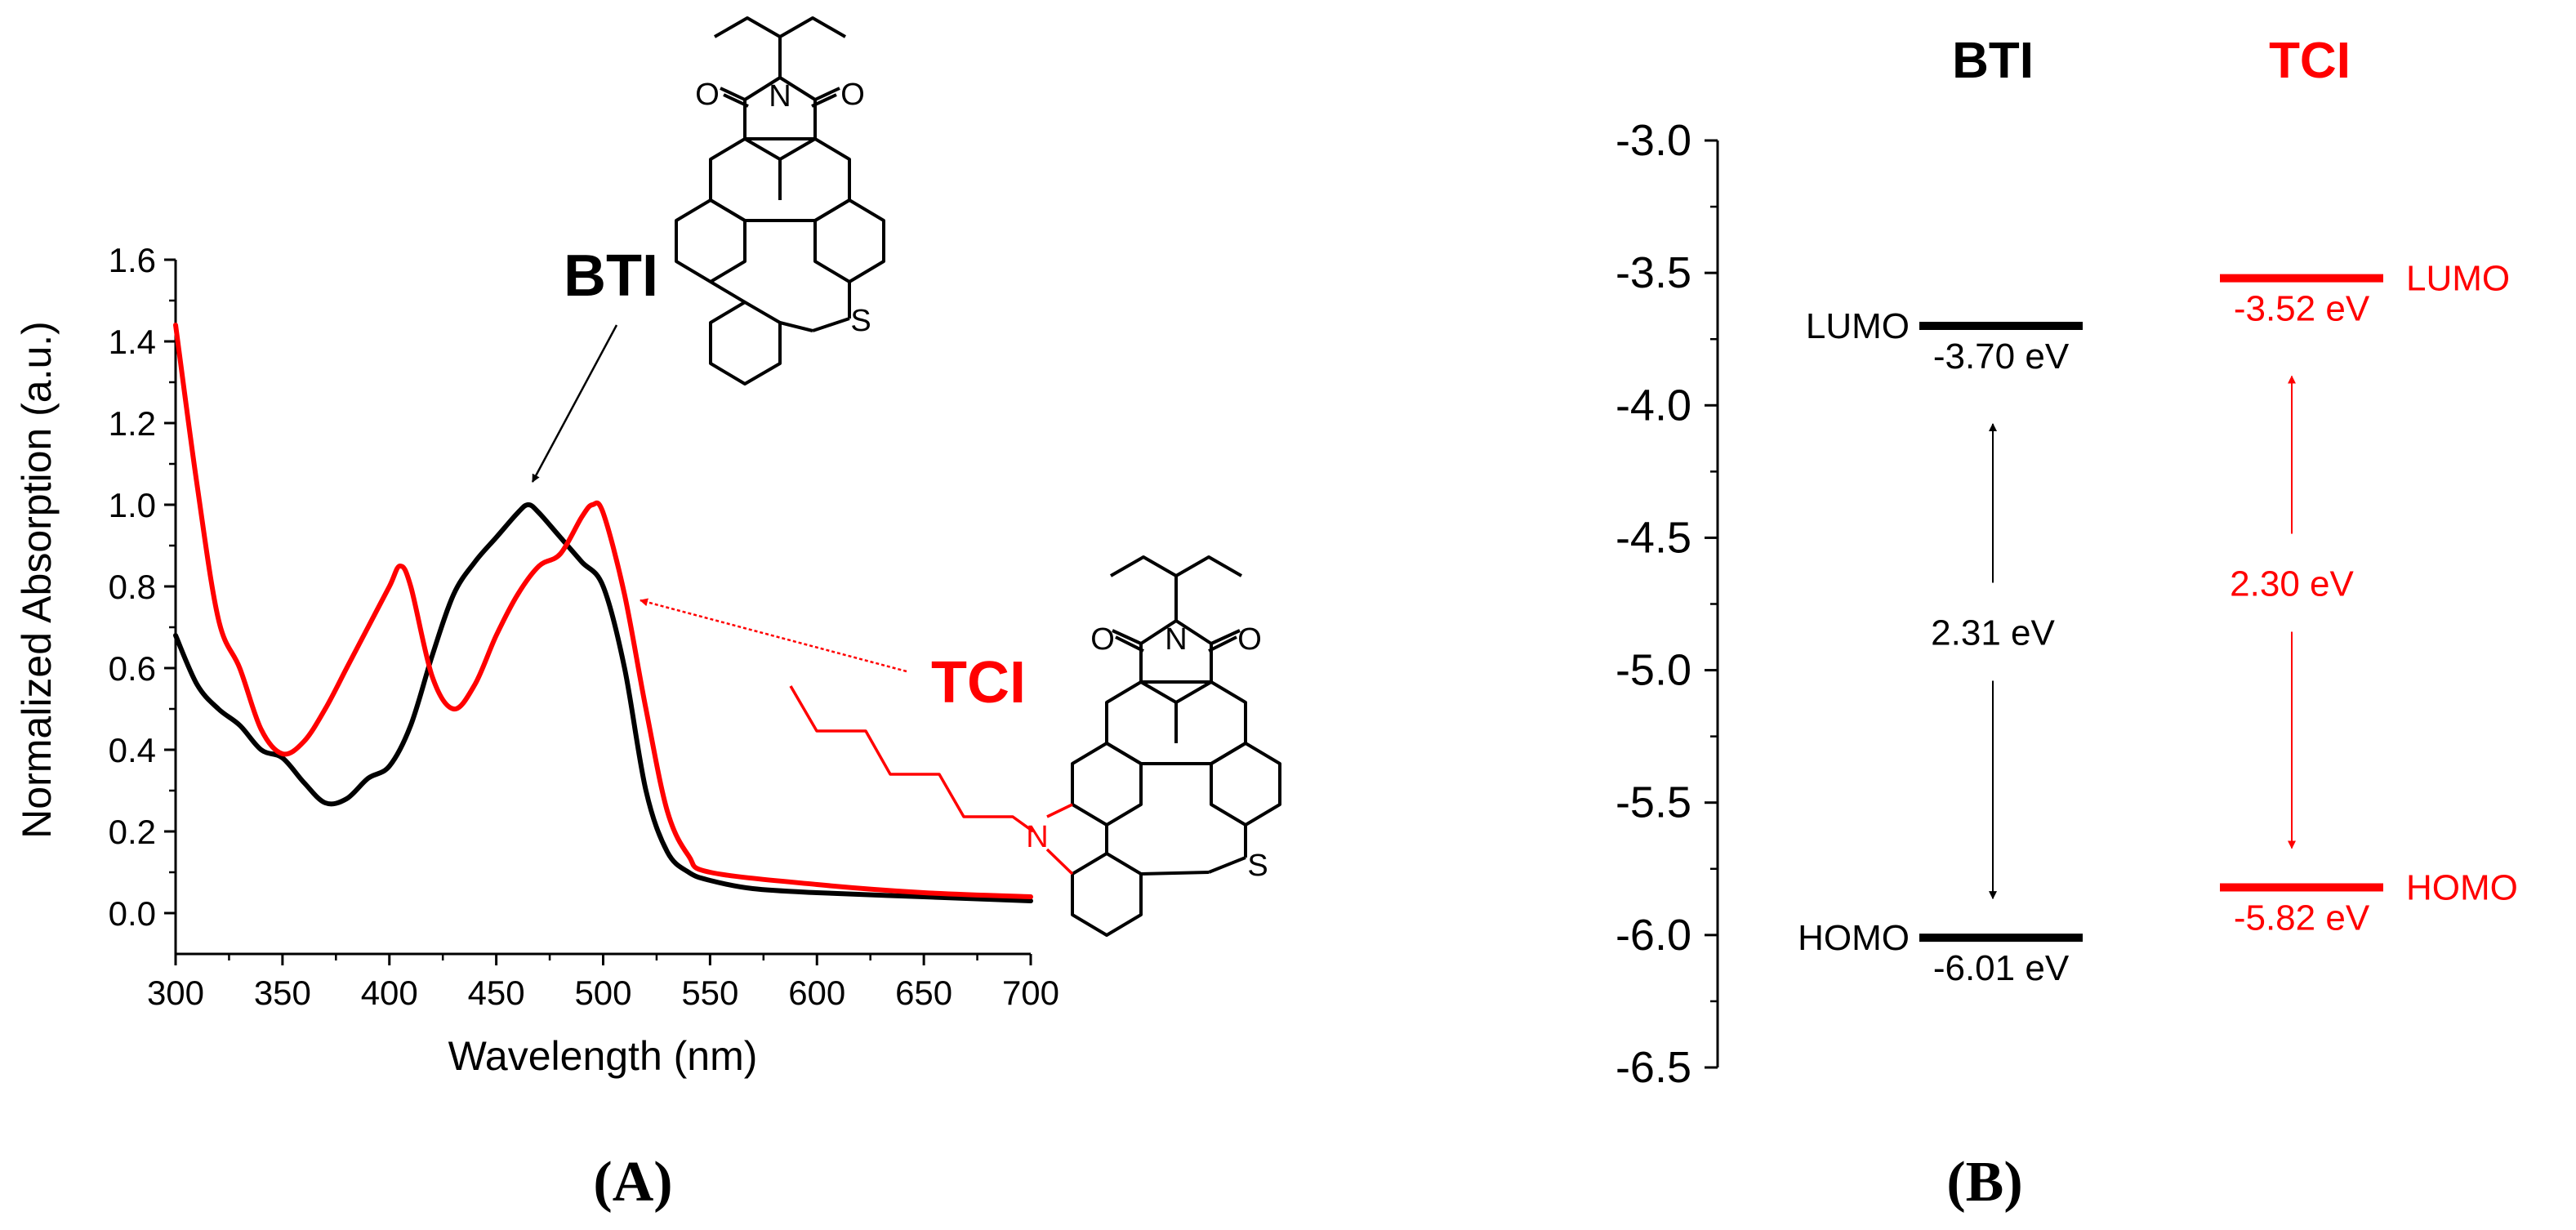  I want to click on bti-homo-tag: HOMO, so click(1854, 938).